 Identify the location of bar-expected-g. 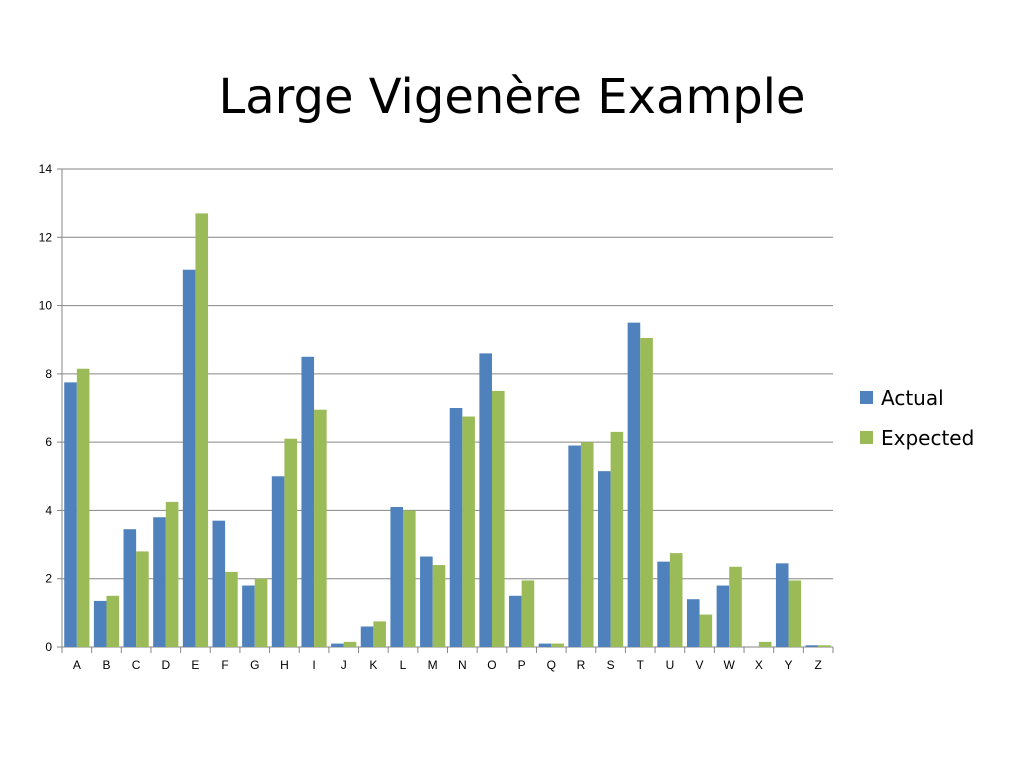
(261, 612).